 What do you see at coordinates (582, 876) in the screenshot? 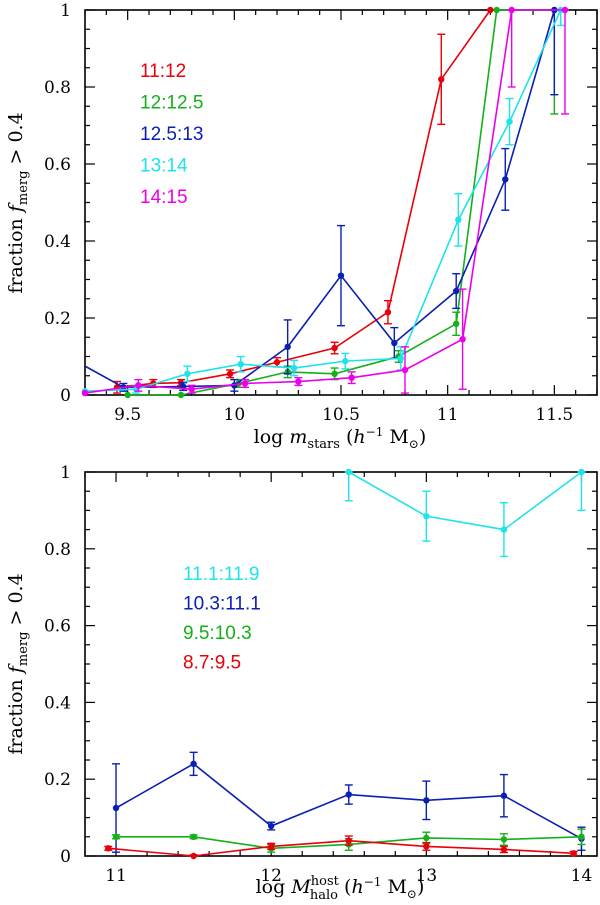
I see `x-tick-label: 14` at bounding box center [582, 876].